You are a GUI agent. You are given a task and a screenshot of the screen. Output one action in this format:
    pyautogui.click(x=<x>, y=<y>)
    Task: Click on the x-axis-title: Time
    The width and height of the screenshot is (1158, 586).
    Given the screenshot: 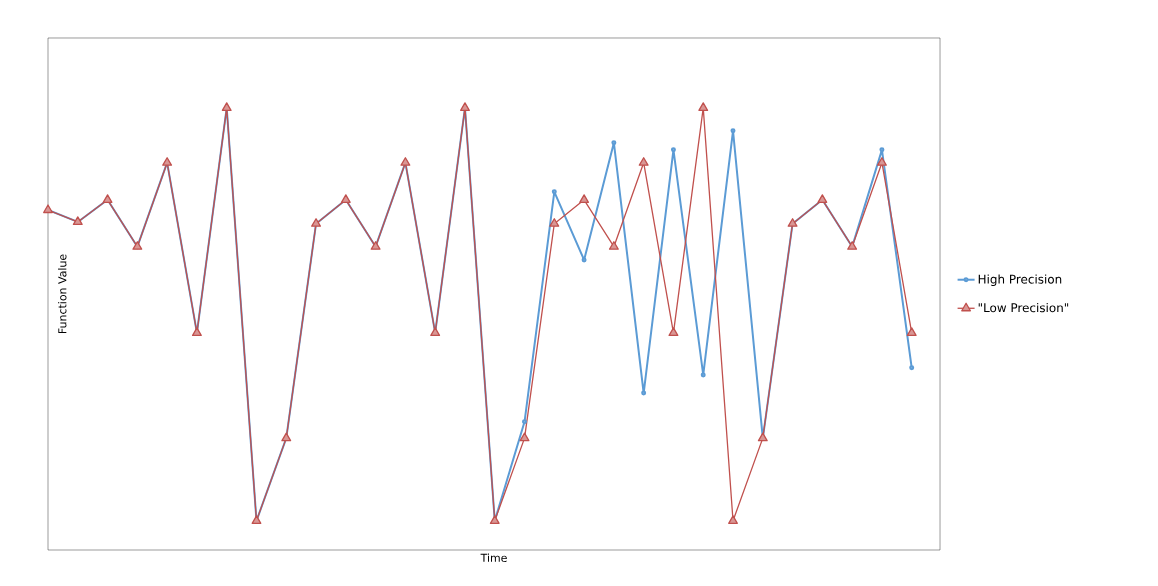 What is the action you would take?
    pyautogui.click(x=493, y=557)
    